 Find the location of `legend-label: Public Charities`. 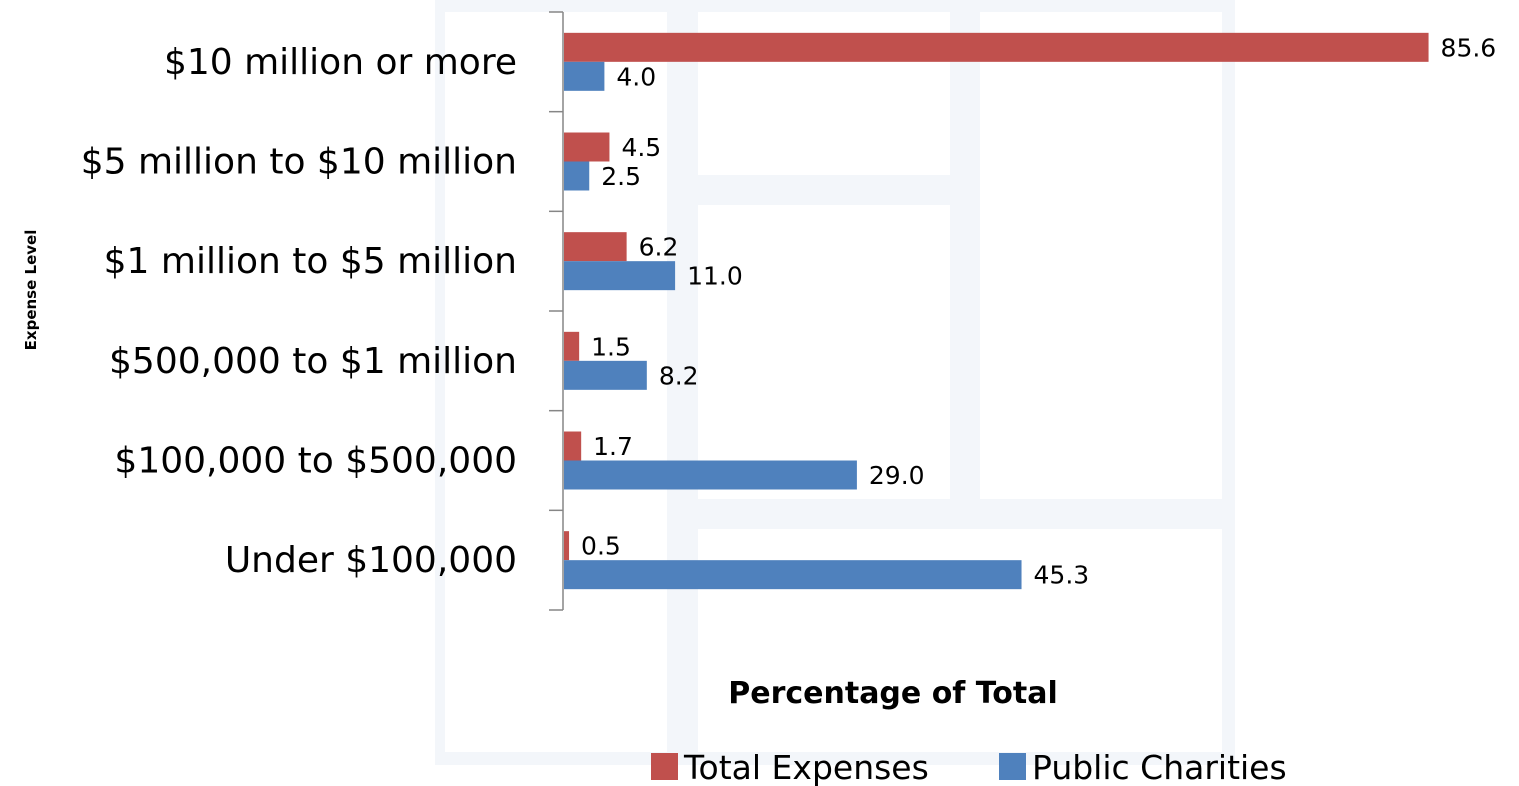

legend-label: Public Charities is located at coordinates (1159, 767).